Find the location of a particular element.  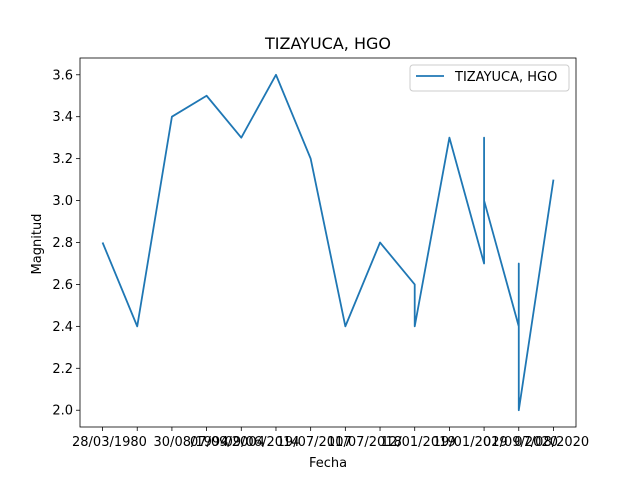

y-tick-label: 3.6 is located at coordinates (62, 75).